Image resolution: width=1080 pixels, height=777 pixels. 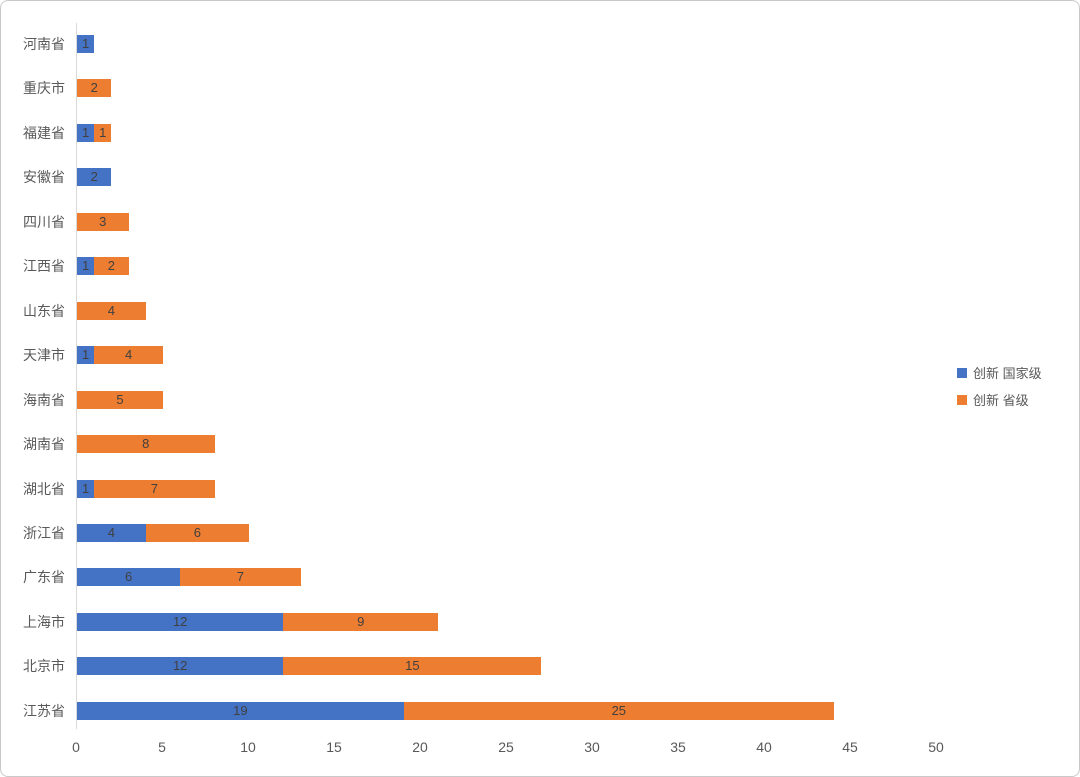 I want to click on bar-row: 12 15, so click(x=309, y=666).